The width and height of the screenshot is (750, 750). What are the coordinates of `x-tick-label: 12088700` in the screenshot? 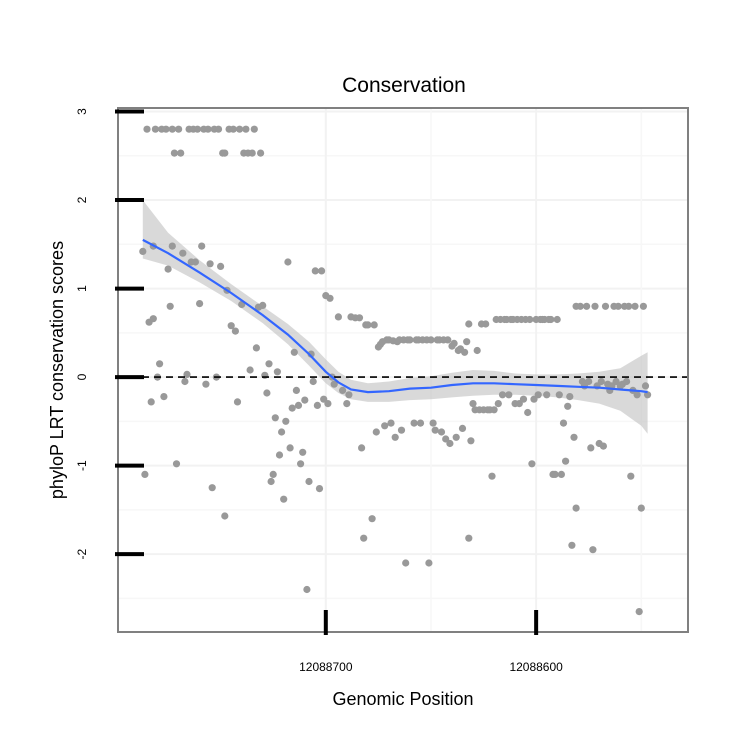 It's located at (326, 667).